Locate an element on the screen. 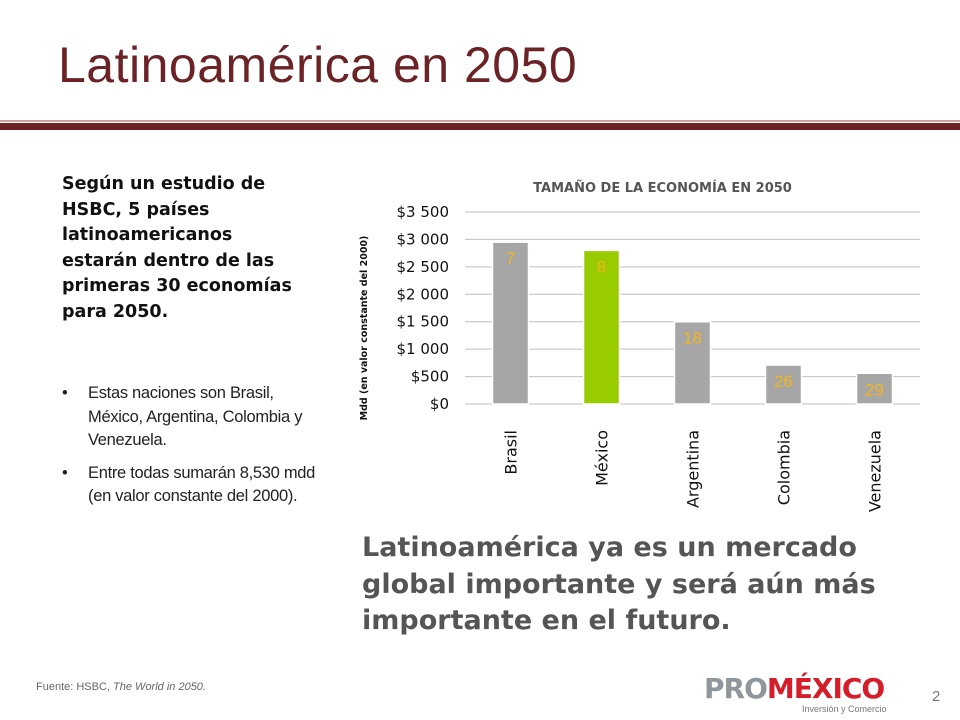 Image resolution: width=960 pixels, height=720 pixels. x-category-label: Venezuela is located at coordinates (875, 471).